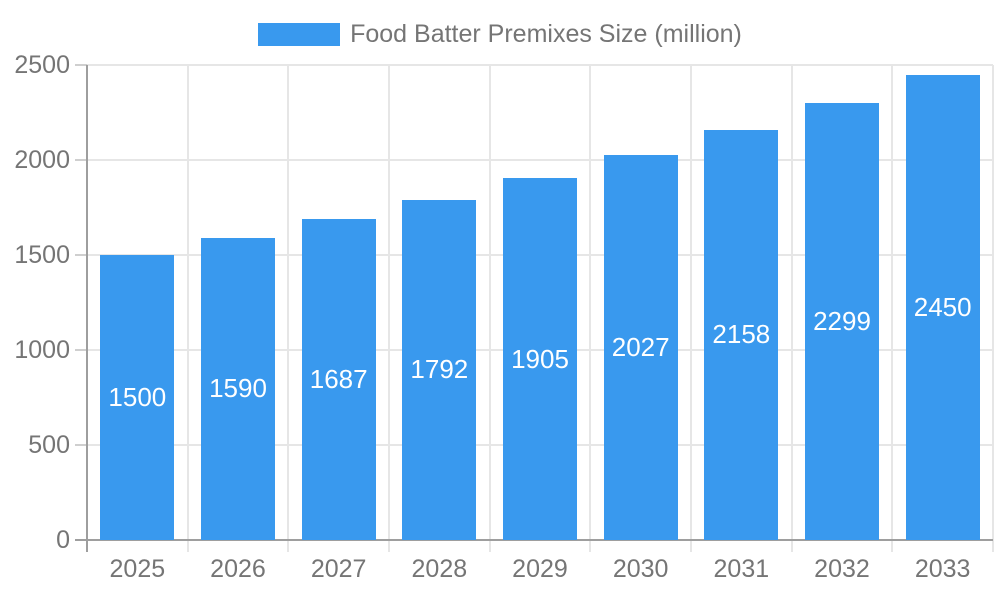  Describe the element at coordinates (546, 34) in the screenshot. I see `legend-label: Food Batter Premixes Size (million)` at that location.